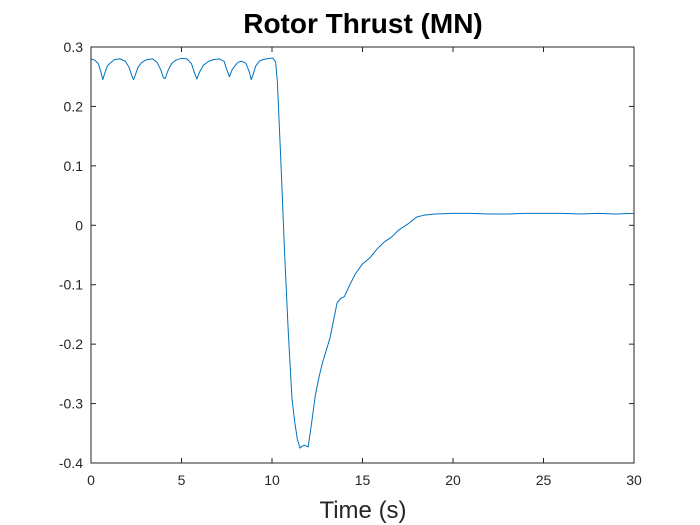  What do you see at coordinates (71, 463) in the screenshot?
I see `y-tick-label: -0.4` at bounding box center [71, 463].